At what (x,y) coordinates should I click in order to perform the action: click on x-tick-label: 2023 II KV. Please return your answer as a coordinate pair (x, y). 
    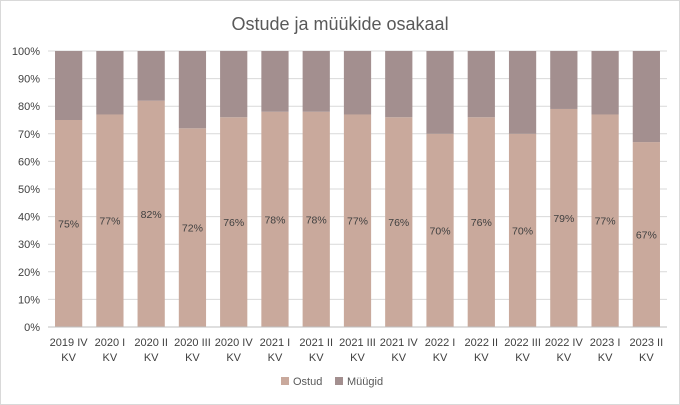
    Looking at the image, I should click on (647, 350).